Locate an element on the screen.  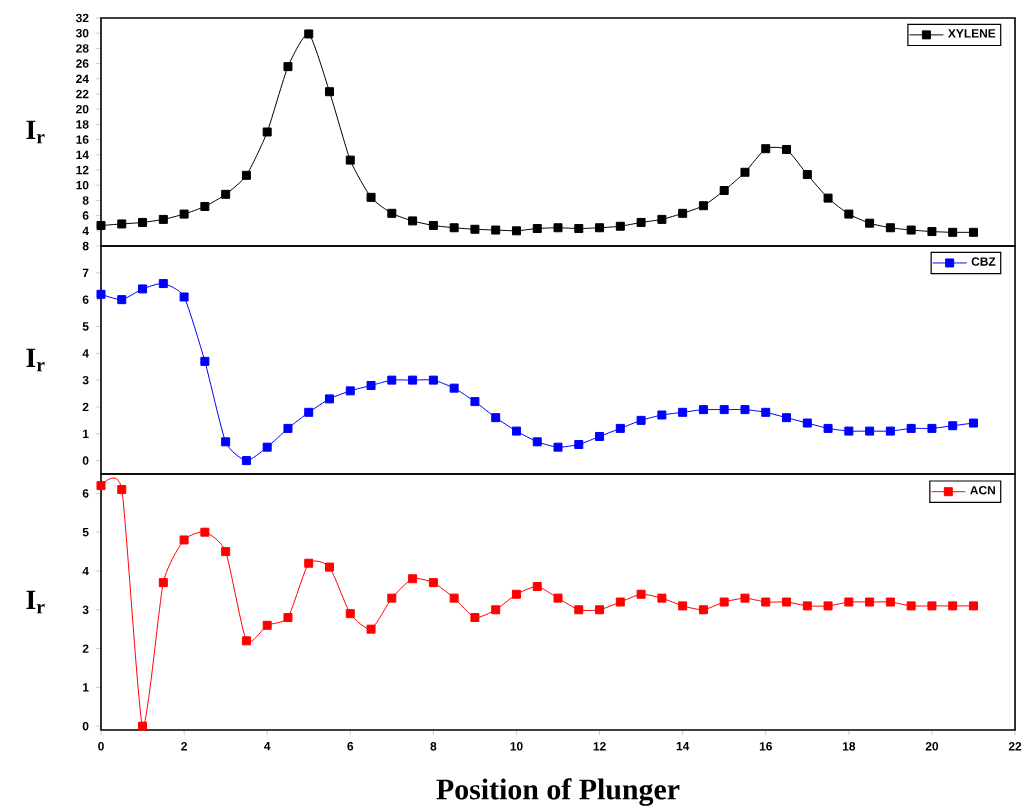
y-tick-label: 24 is located at coordinates (82, 78).